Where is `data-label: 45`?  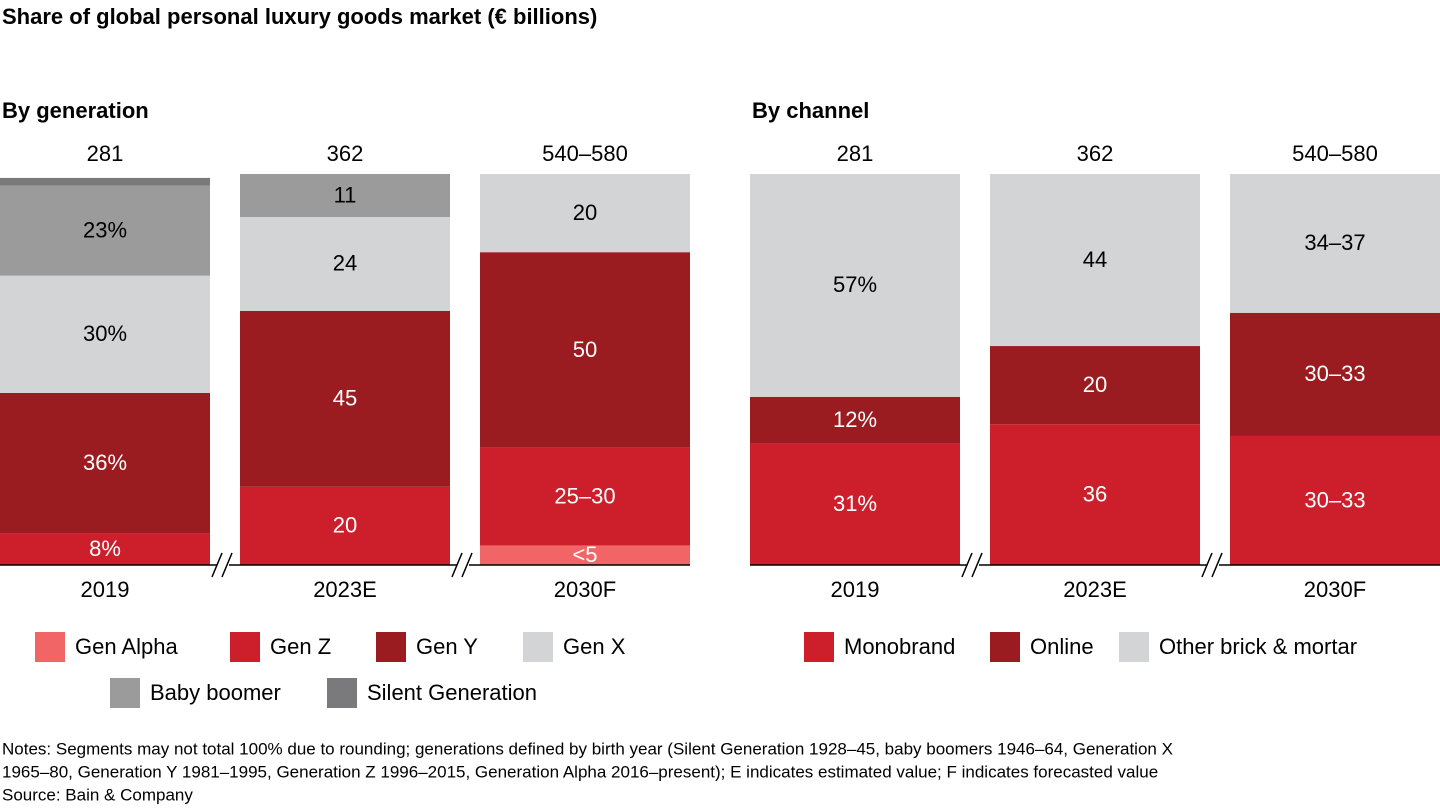 data-label: 45 is located at coordinates (345, 398).